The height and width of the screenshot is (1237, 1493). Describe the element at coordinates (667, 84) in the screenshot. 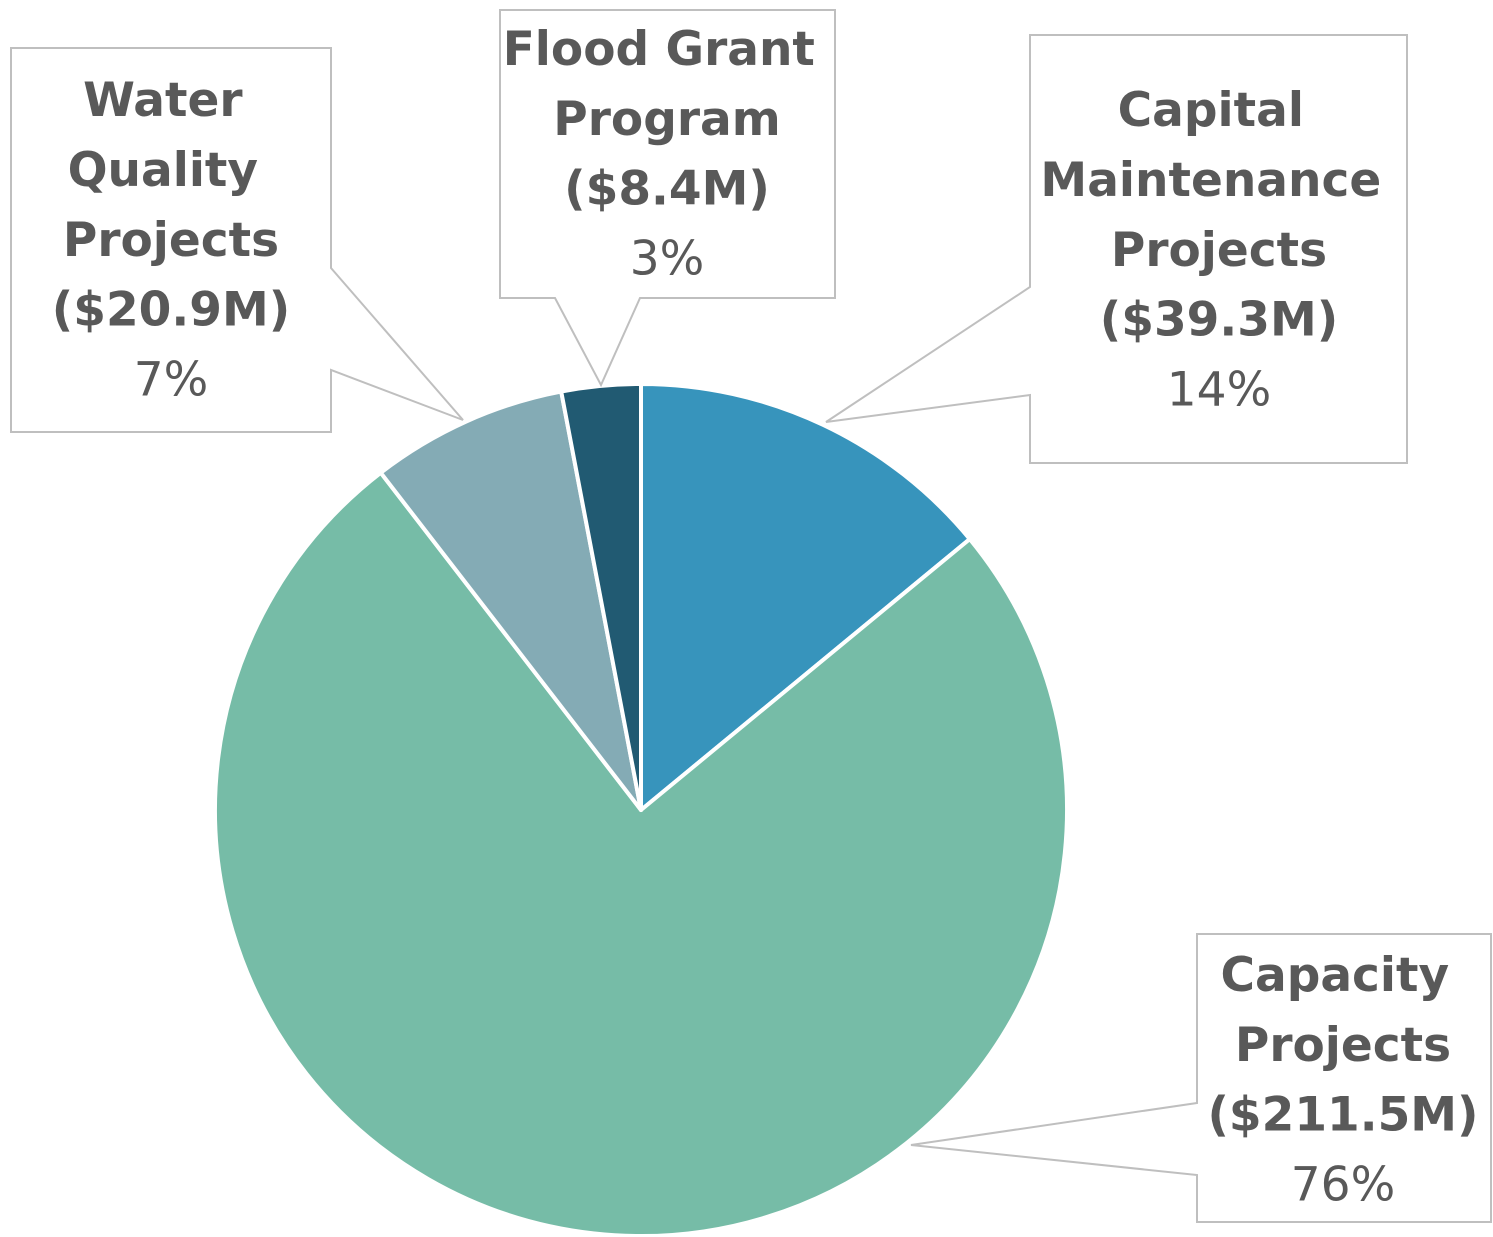

I see `category-label: Flood Grant Program` at that location.